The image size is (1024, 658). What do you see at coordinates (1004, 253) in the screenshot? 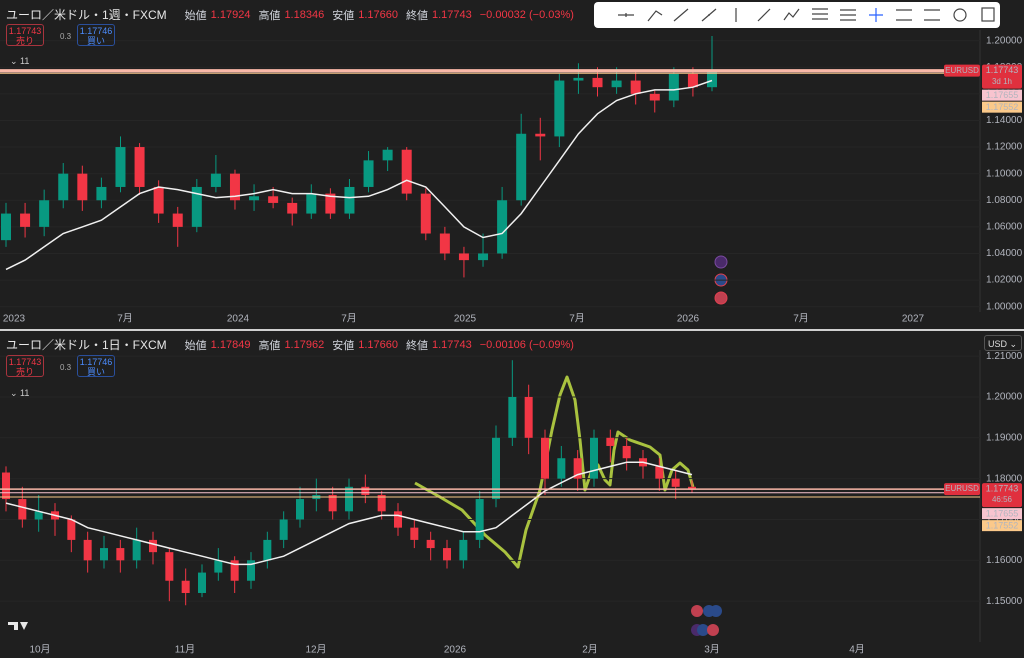
I see `y-tick-label: 1.04000` at bounding box center [1004, 253].